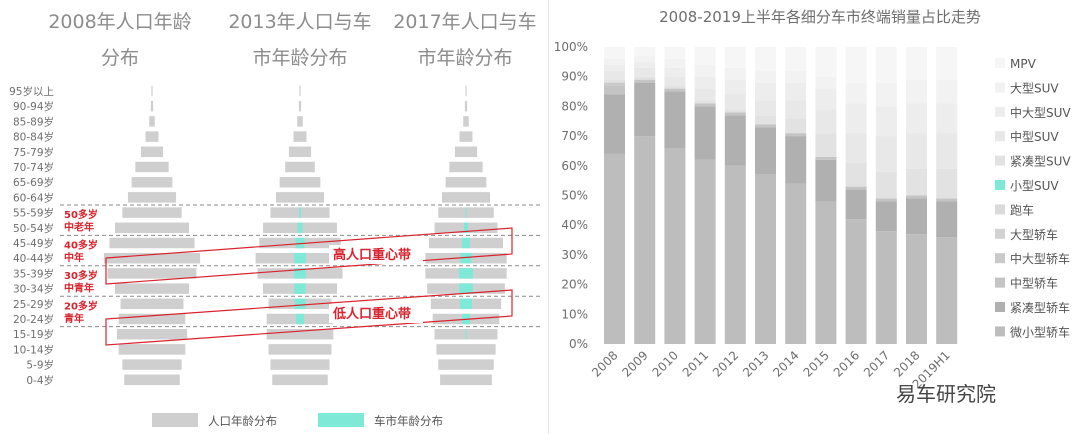 Image resolution: width=1080 pixels, height=434 pixels. Describe the element at coordinates (81, 275) in the screenshot. I see `age-group-label: 30多岁` at that location.